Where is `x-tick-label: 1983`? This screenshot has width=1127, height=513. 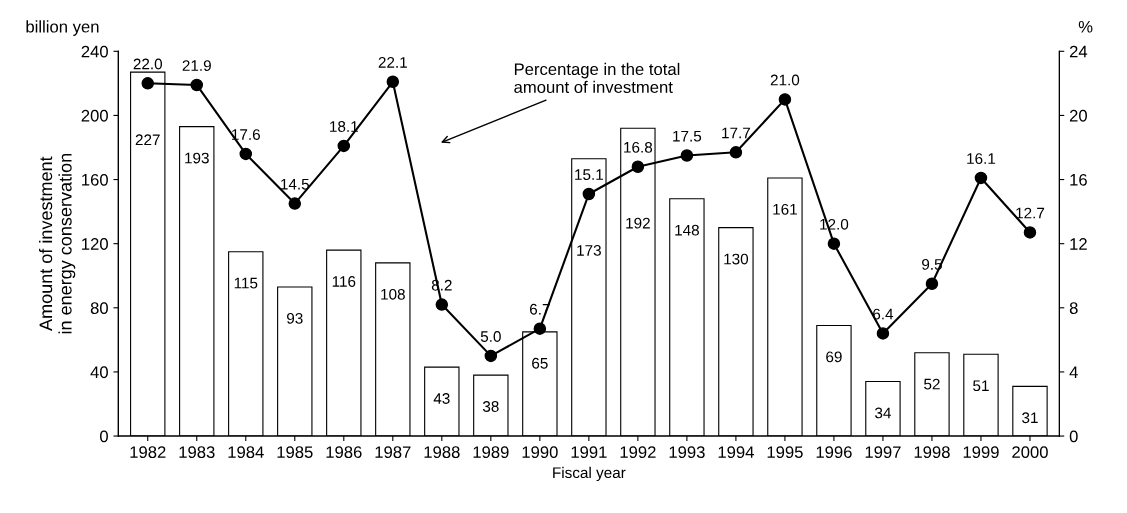 x-tick-label: 1983 is located at coordinates (197, 452).